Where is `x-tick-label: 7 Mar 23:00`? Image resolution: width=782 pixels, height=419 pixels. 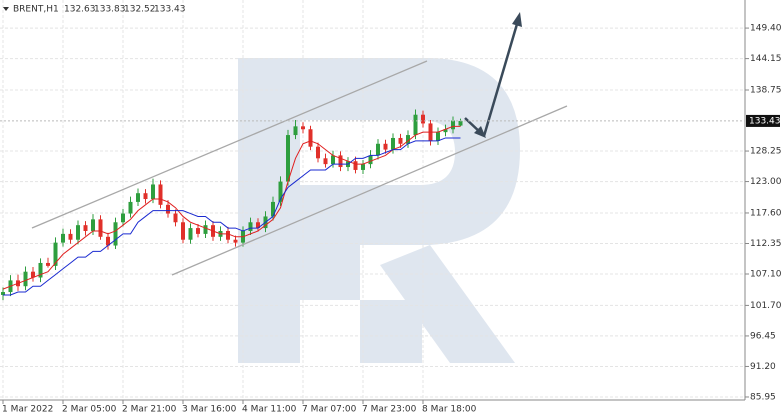 x-tick-label: 7 Mar 23:00 is located at coordinates (389, 410).